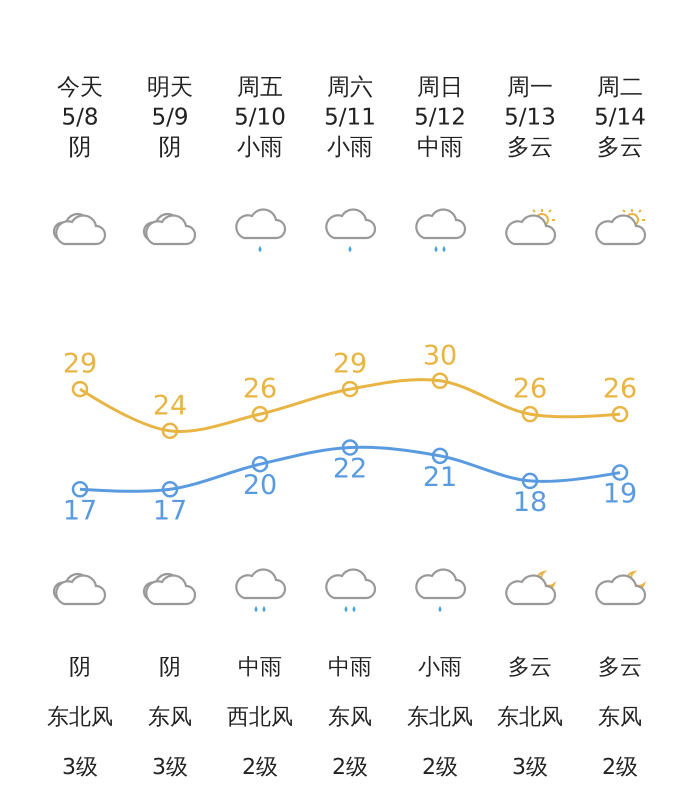 This screenshot has height=805, width=700. Describe the element at coordinates (350, 117) in the screenshot. I see `x-tick-label: 周六 5/11 小雨` at that location.